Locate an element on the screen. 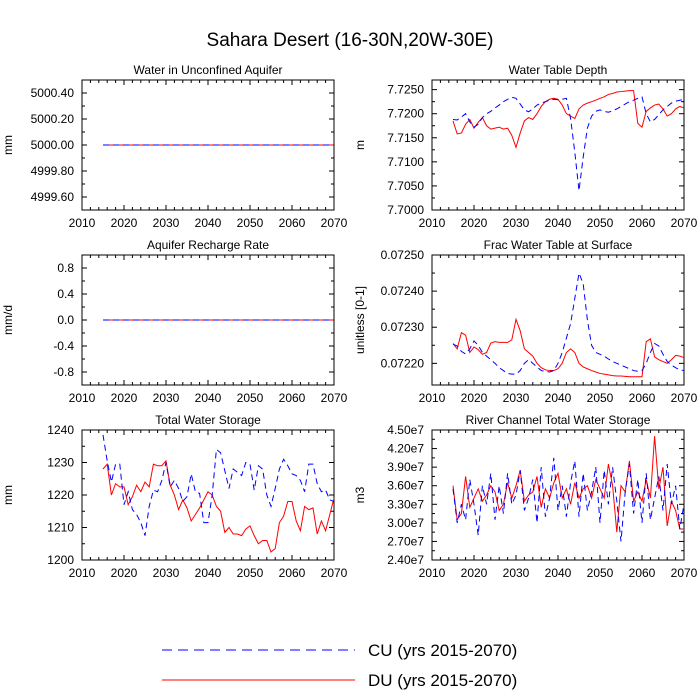 The width and height of the screenshot is (700, 700). aquifer-recharge-rate-xaxis: 2010 2020 2030 2040 2050 2060 2070 is located at coordinates (208, 330).